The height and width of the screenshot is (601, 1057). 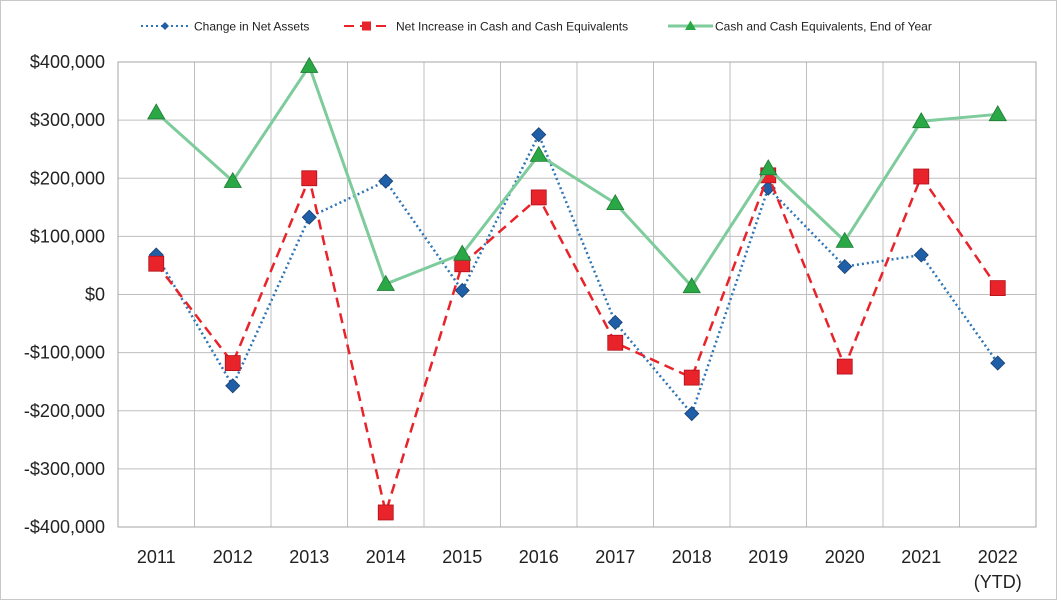 What do you see at coordinates (539, 557) in the screenshot?
I see `x-tick-label: 2016` at bounding box center [539, 557].